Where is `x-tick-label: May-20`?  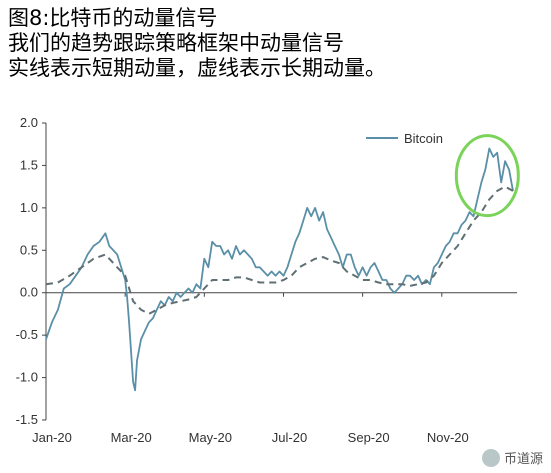 x-tick-label: May-20 is located at coordinates (210, 437).